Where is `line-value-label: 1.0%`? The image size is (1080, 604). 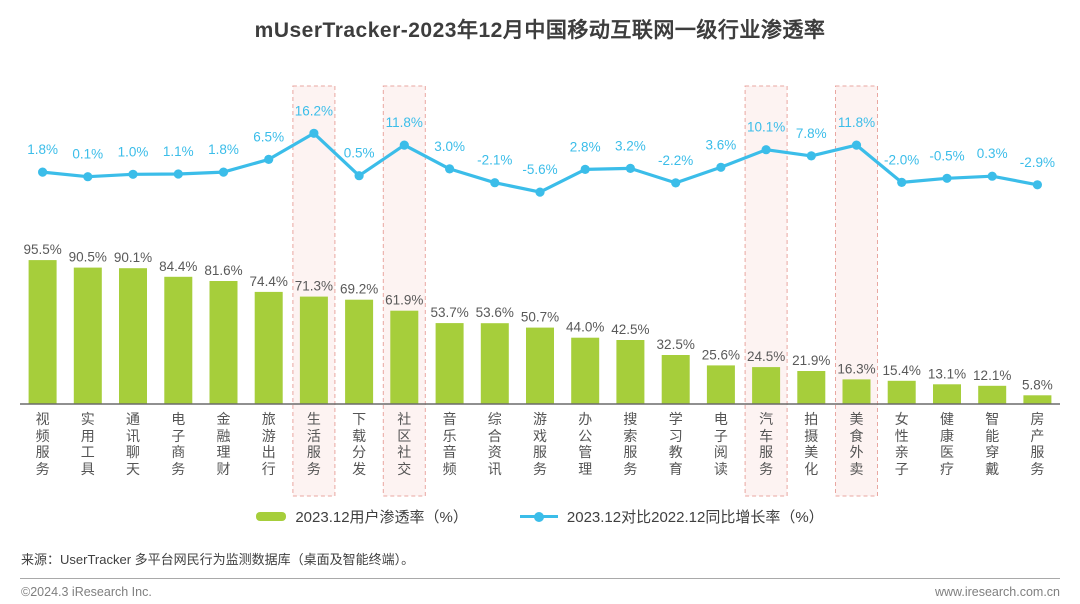 line-value-label: 1.0% is located at coordinates (133, 151).